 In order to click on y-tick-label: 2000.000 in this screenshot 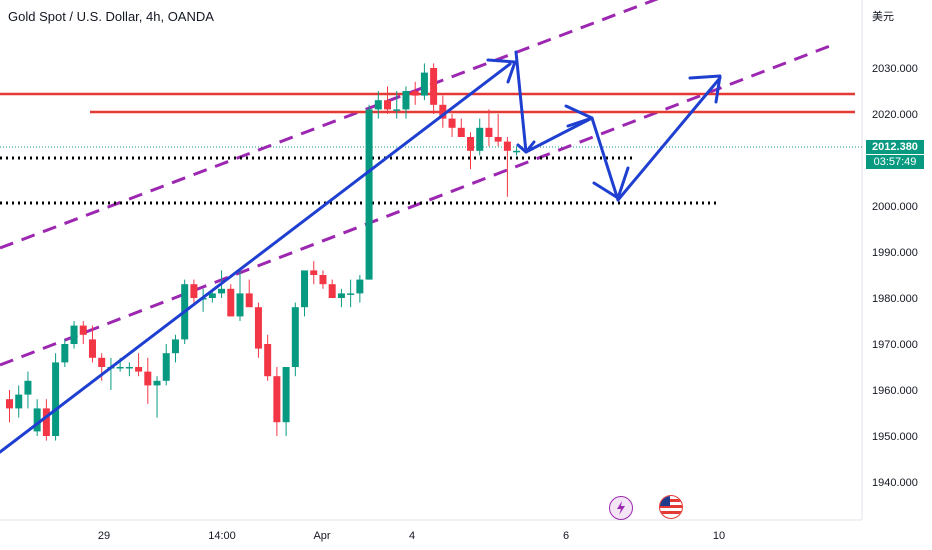, I will do `click(895, 207)`.